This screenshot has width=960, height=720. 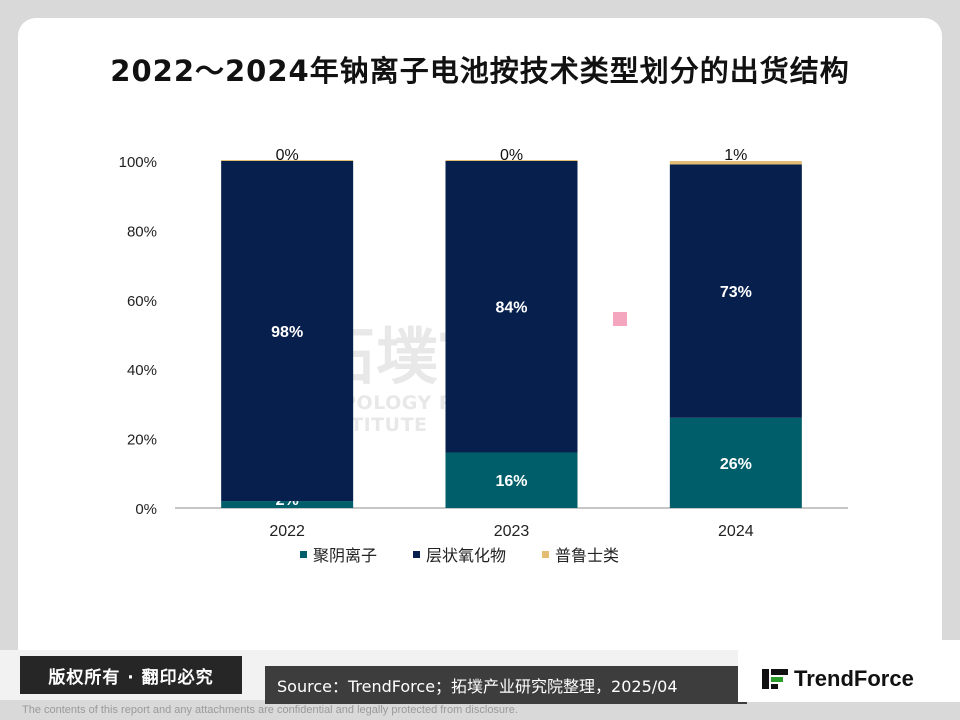 What do you see at coordinates (466, 555) in the screenshot?
I see `legend-label-layered-oxide: 层状氧化物` at bounding box center [466, 555].